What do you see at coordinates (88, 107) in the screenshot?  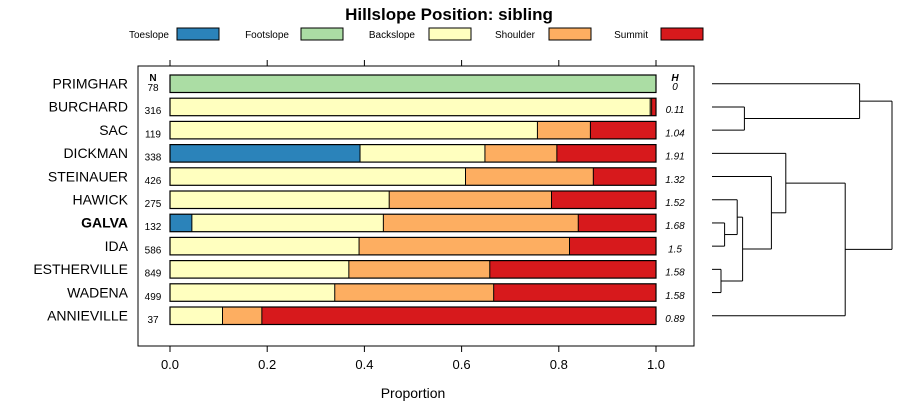 I see `row-label: BURCHARD` at bounding box center [88, 107].